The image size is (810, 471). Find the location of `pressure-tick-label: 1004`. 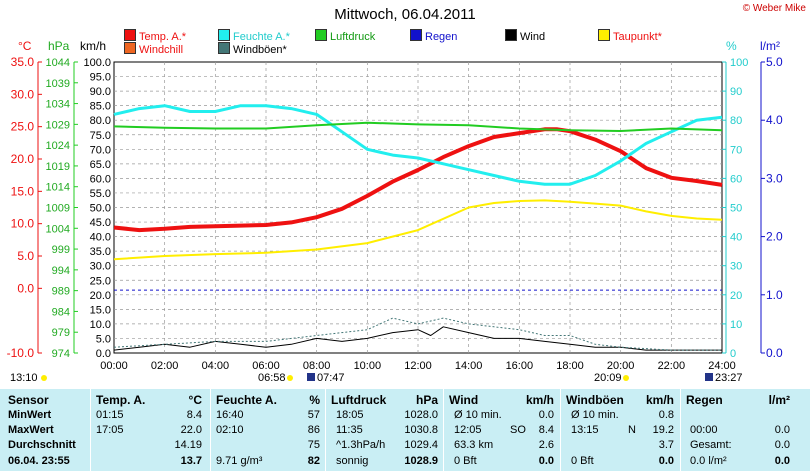

pressure-tick-label: 1004 is located at coordinates (58, 229).